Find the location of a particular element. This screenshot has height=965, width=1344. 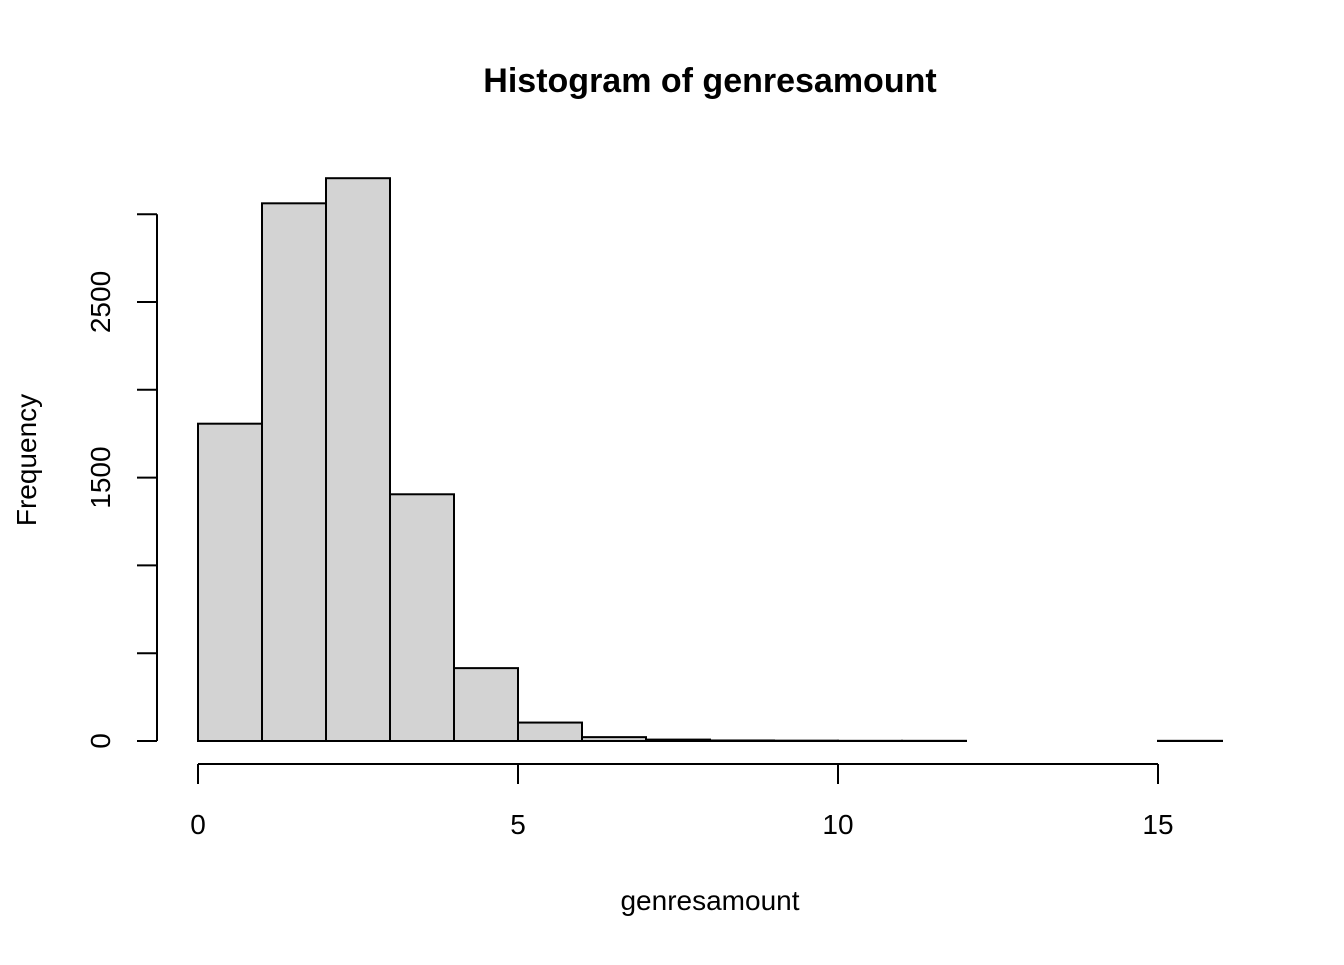

y-tick-label-3: 1500 is located at coordinates (100, 477).